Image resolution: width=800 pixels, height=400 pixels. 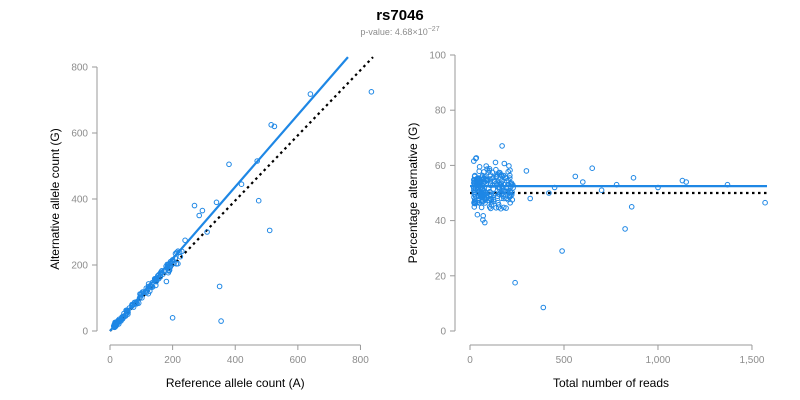 What do you see at coordinates (657, 360) in the screenshot?
I see `x-tick-label: 1,000` at bounding box center [657, 360].